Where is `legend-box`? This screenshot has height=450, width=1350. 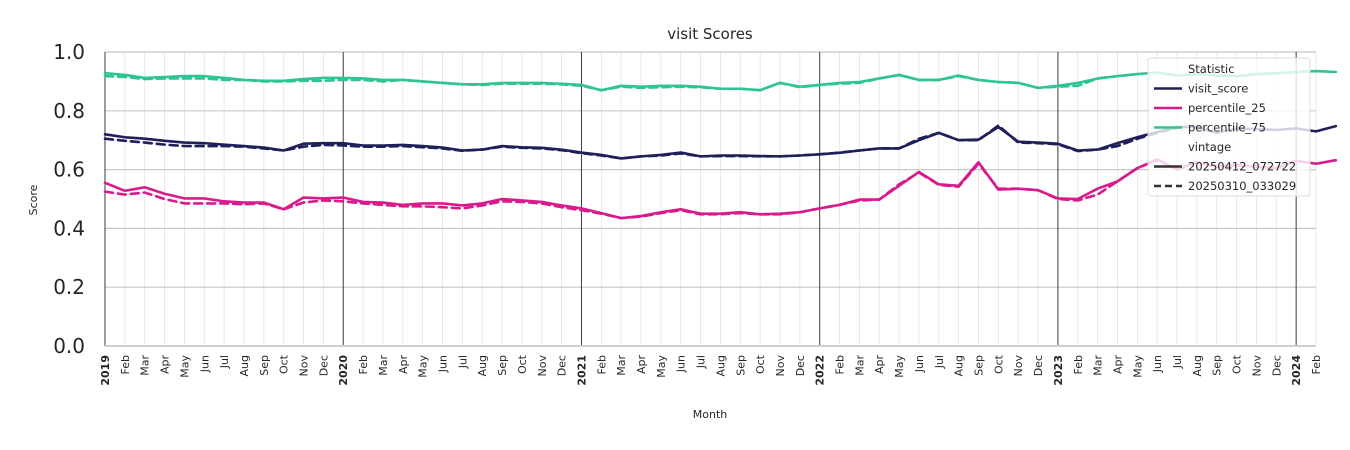 legend-box is located at coordinates (1229, 127).